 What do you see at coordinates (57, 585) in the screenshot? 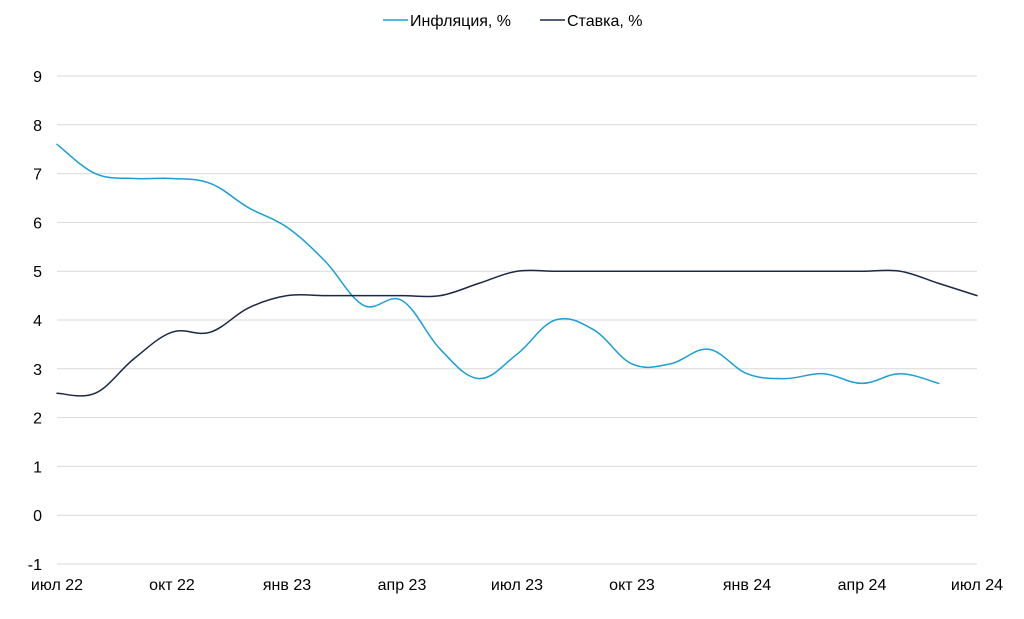
I see `x-tick-label: июл 22` at bounding box center [57, 585].